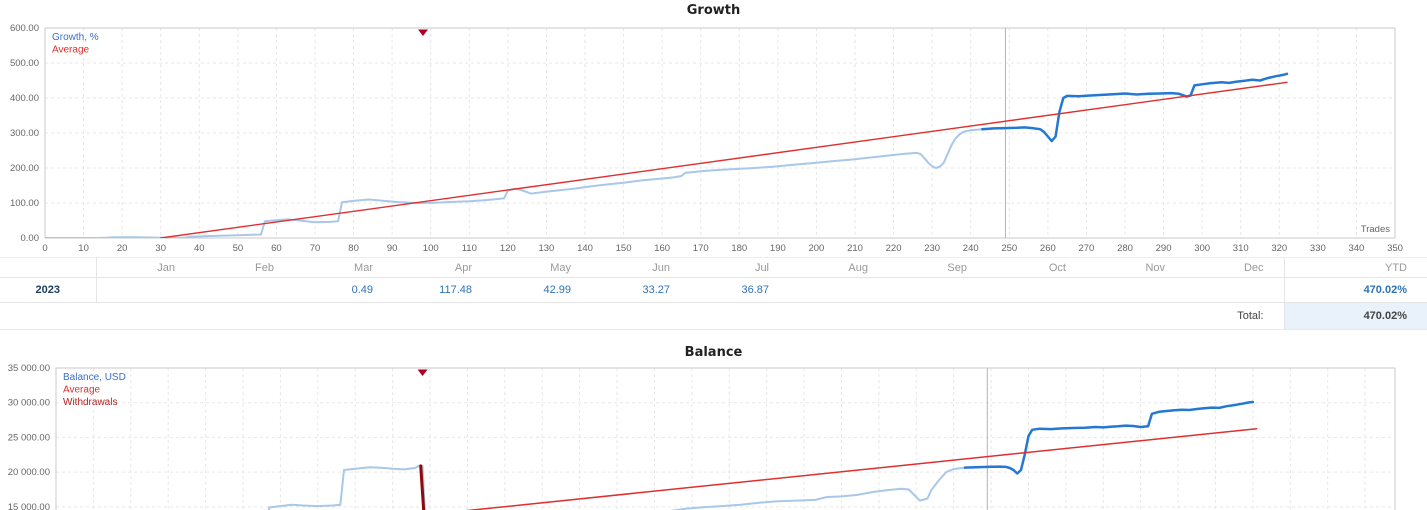 This screenshot has width=1427, height=510. I want to click on total-growth-value: 470.02%, so click(1355, 316).